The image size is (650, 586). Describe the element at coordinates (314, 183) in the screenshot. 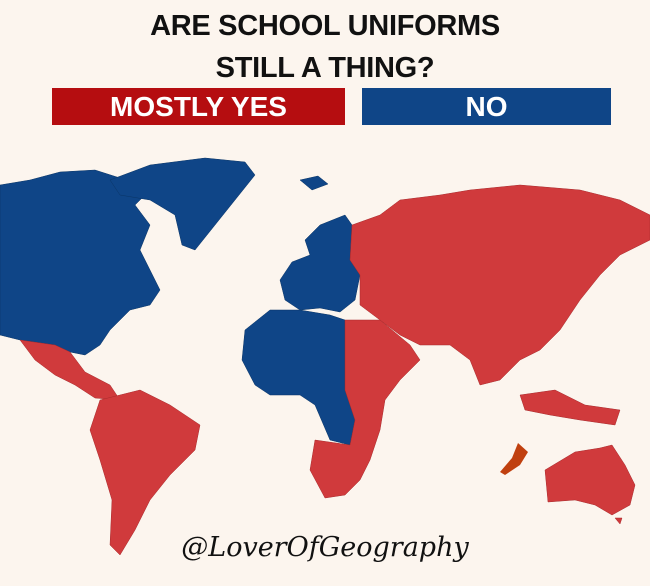

I see `iceland-no` at that location.